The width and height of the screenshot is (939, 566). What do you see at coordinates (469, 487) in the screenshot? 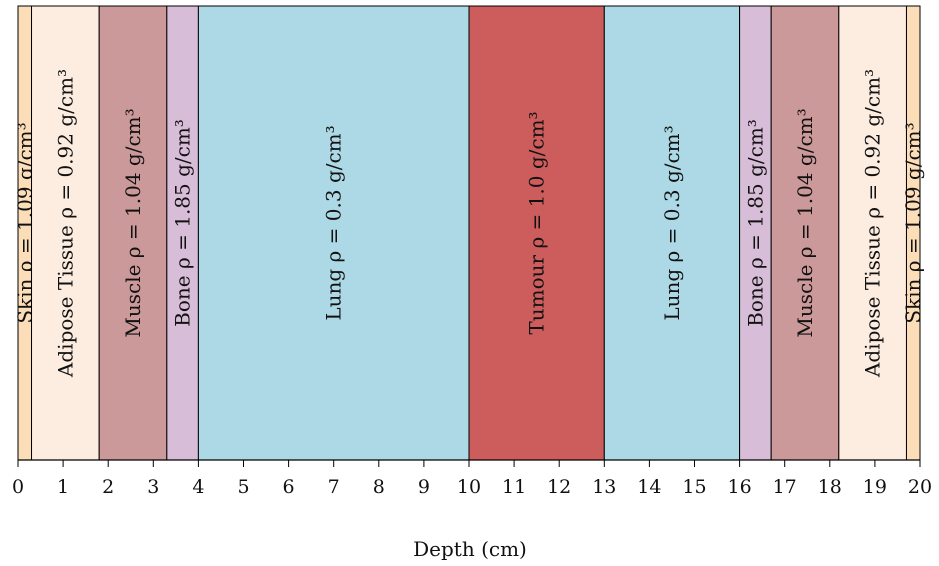
I see `tick-label: 10` at bounding box center [469, 487].